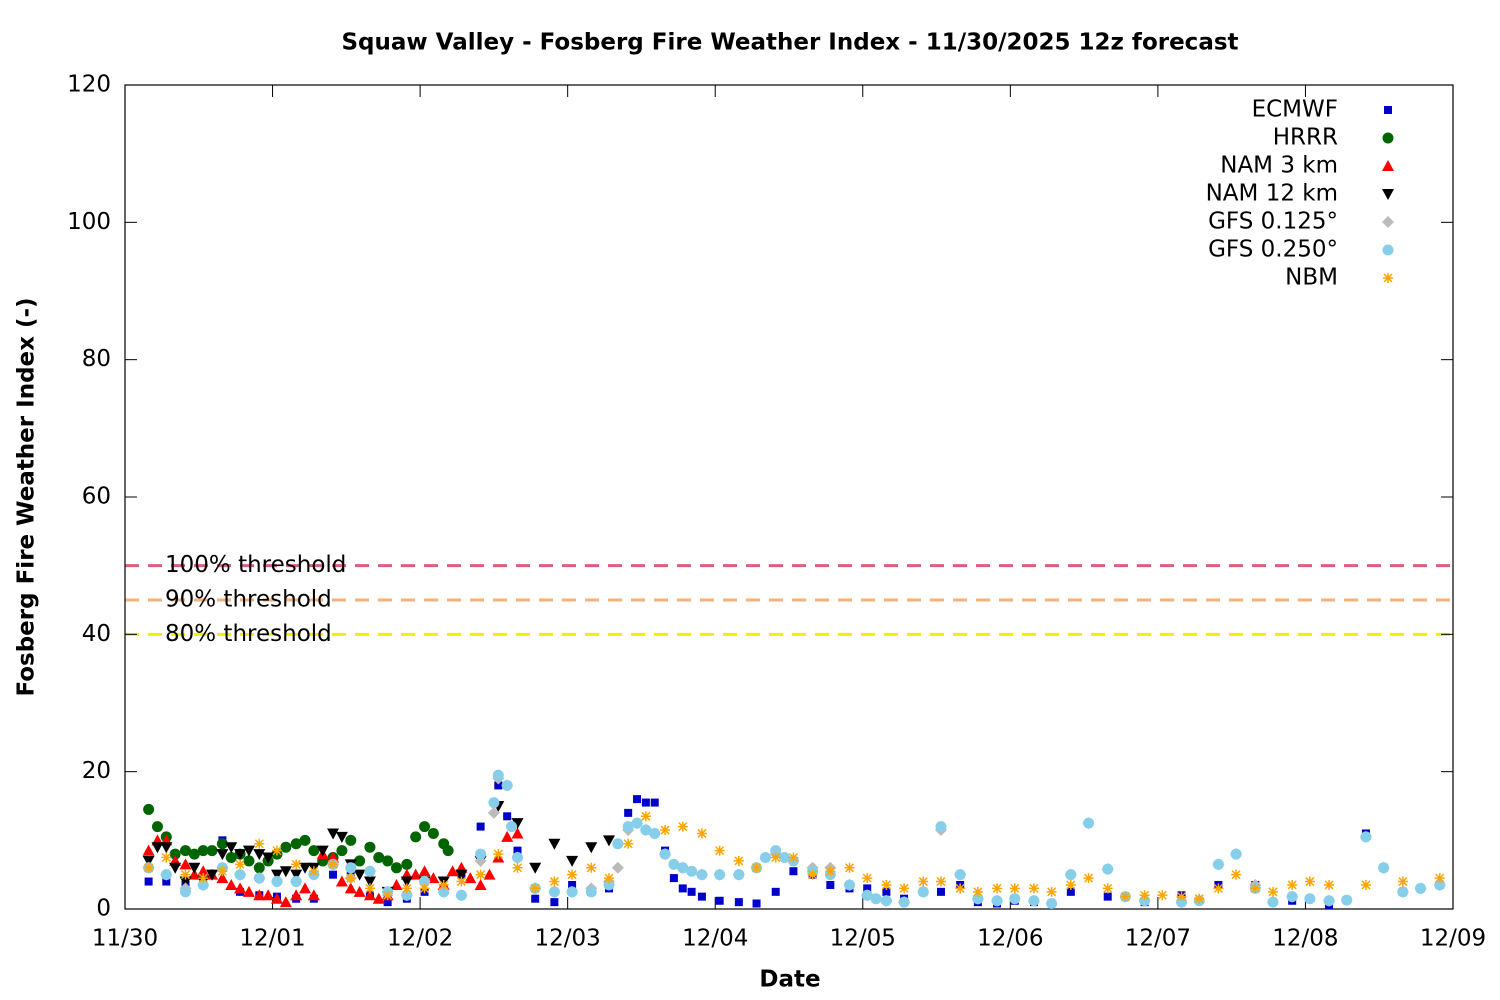 Image resolution: width=1500 pixels, height=1000 pixels. What do you see at coordinates (1295, 110) in the screenshot?
I see `legend-label: ECMWF` at bounding box center [1295, 110].